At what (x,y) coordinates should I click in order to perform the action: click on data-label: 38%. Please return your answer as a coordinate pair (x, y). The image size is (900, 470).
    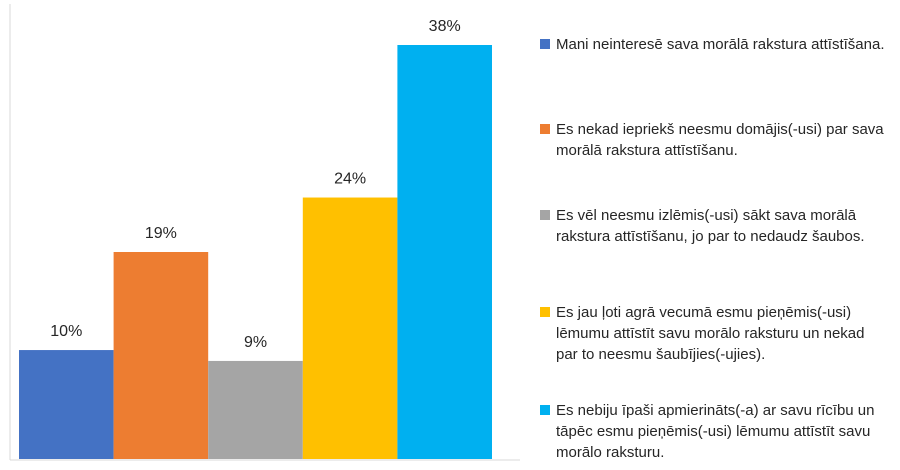
    Looking at the image, I should click on (445, 26).